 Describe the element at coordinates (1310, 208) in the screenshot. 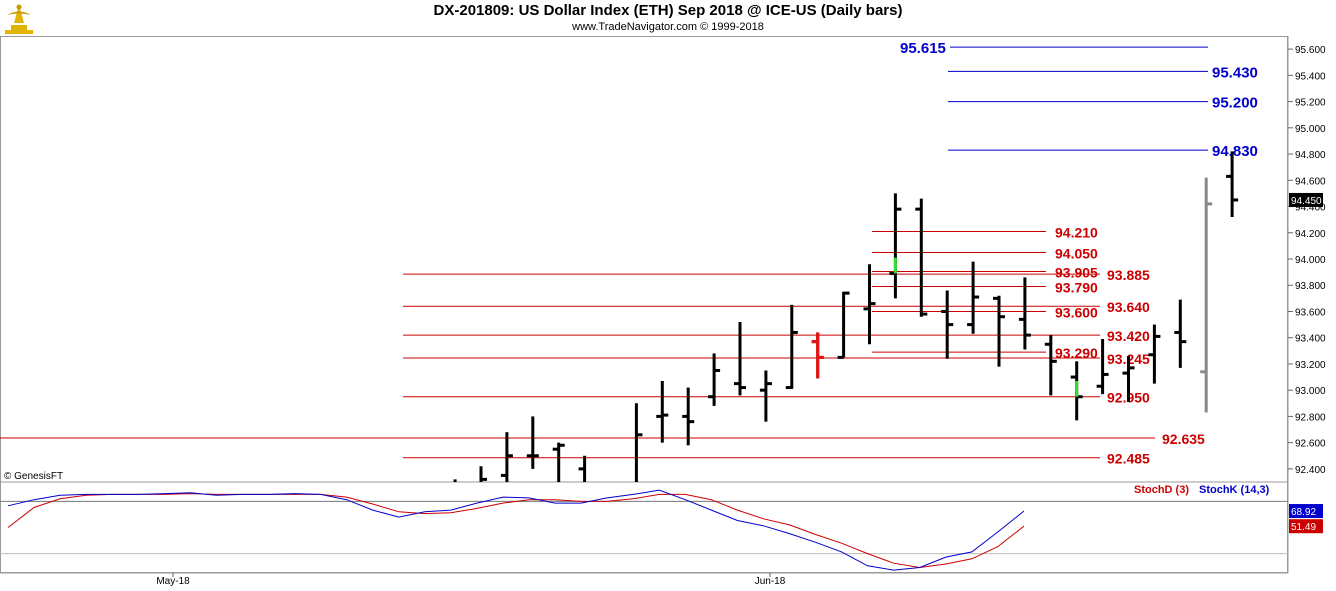

I see `price-tick-label: 94.400` at that location.